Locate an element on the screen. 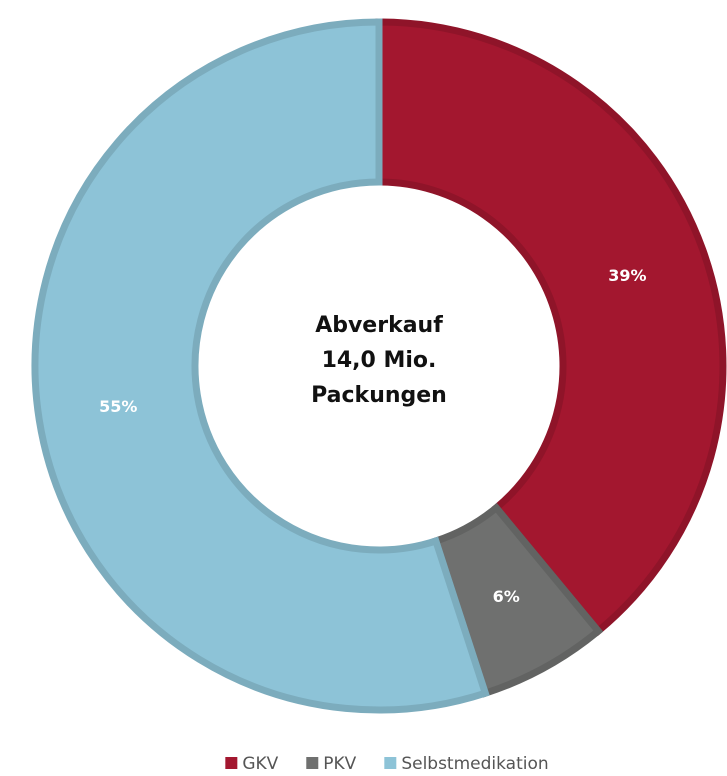 The image size is (727, 776). center-text: Packungen is located at coordinates (379, 395).